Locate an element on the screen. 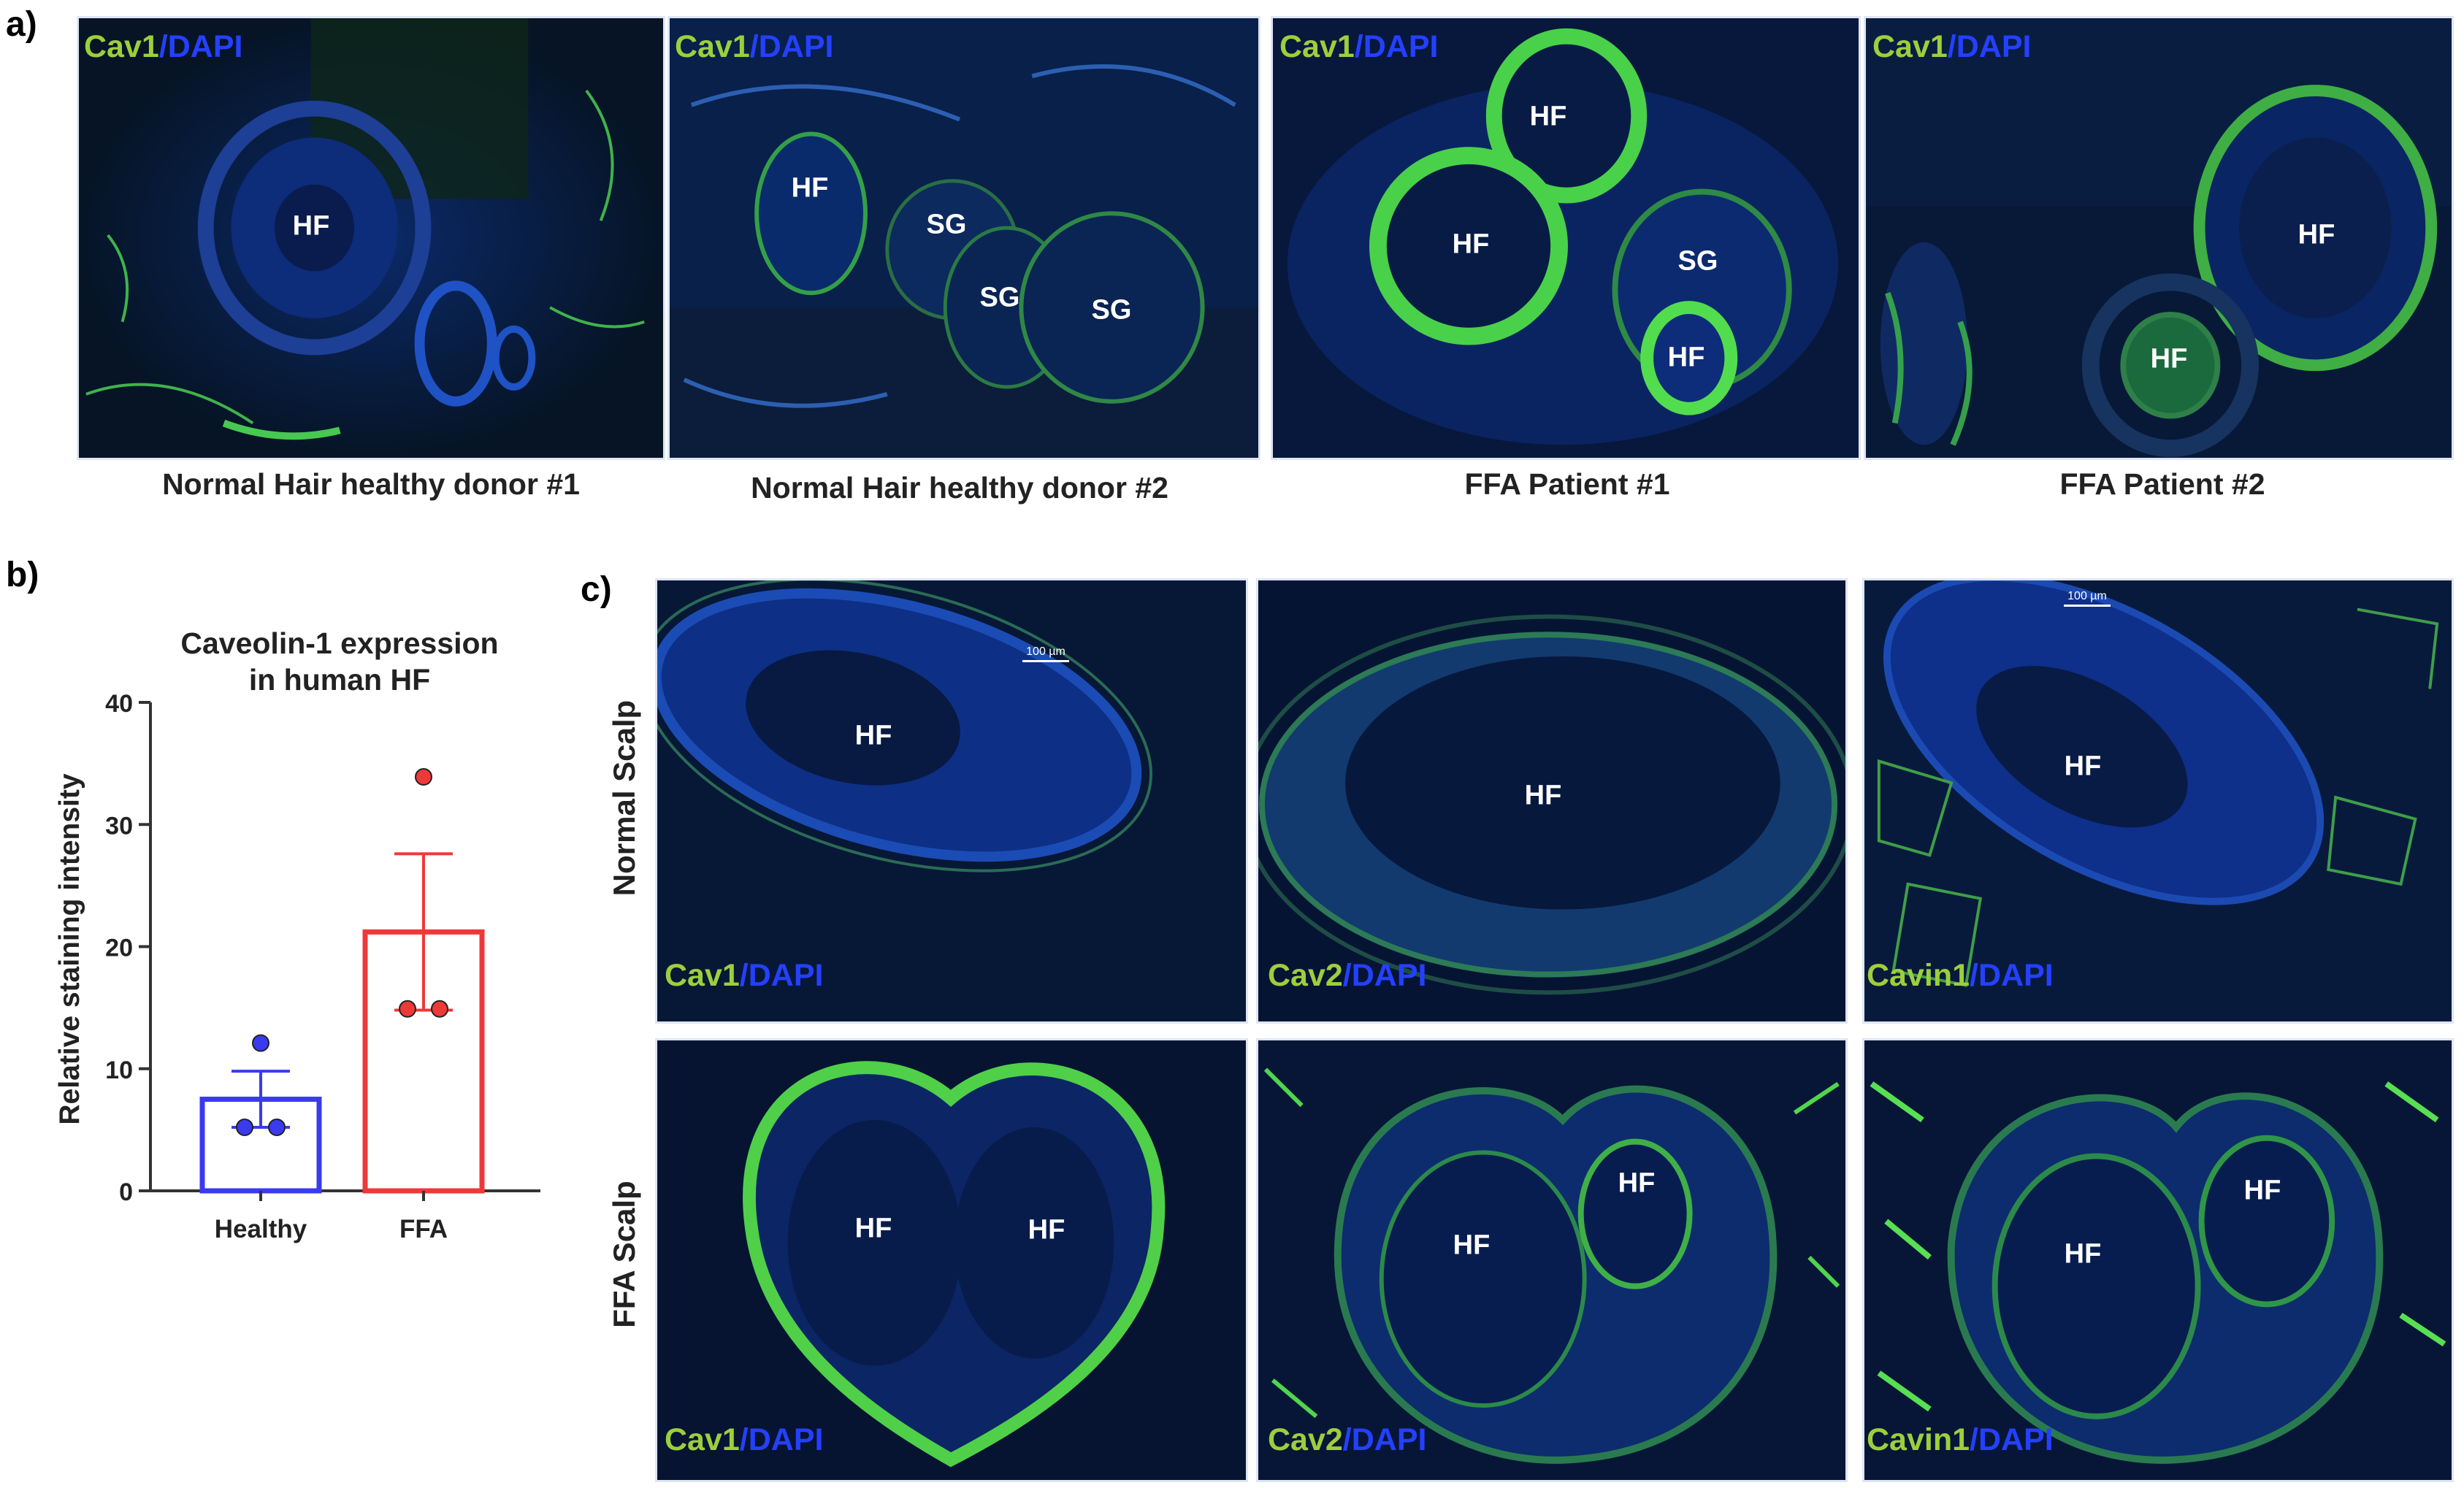  y-axis-label: Relative staining intensity is located at coordinates (69, 948).